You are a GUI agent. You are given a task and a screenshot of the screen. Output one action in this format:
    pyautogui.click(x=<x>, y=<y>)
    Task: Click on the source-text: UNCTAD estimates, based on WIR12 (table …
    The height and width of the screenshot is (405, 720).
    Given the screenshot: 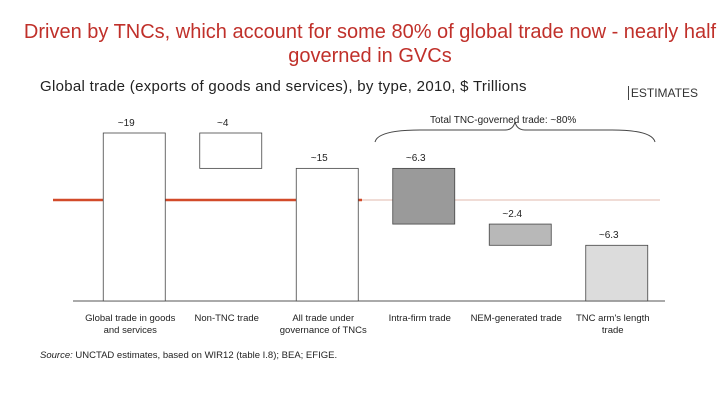 What is the action you would take?
    pyautogui.click(x=206, y=355)
    